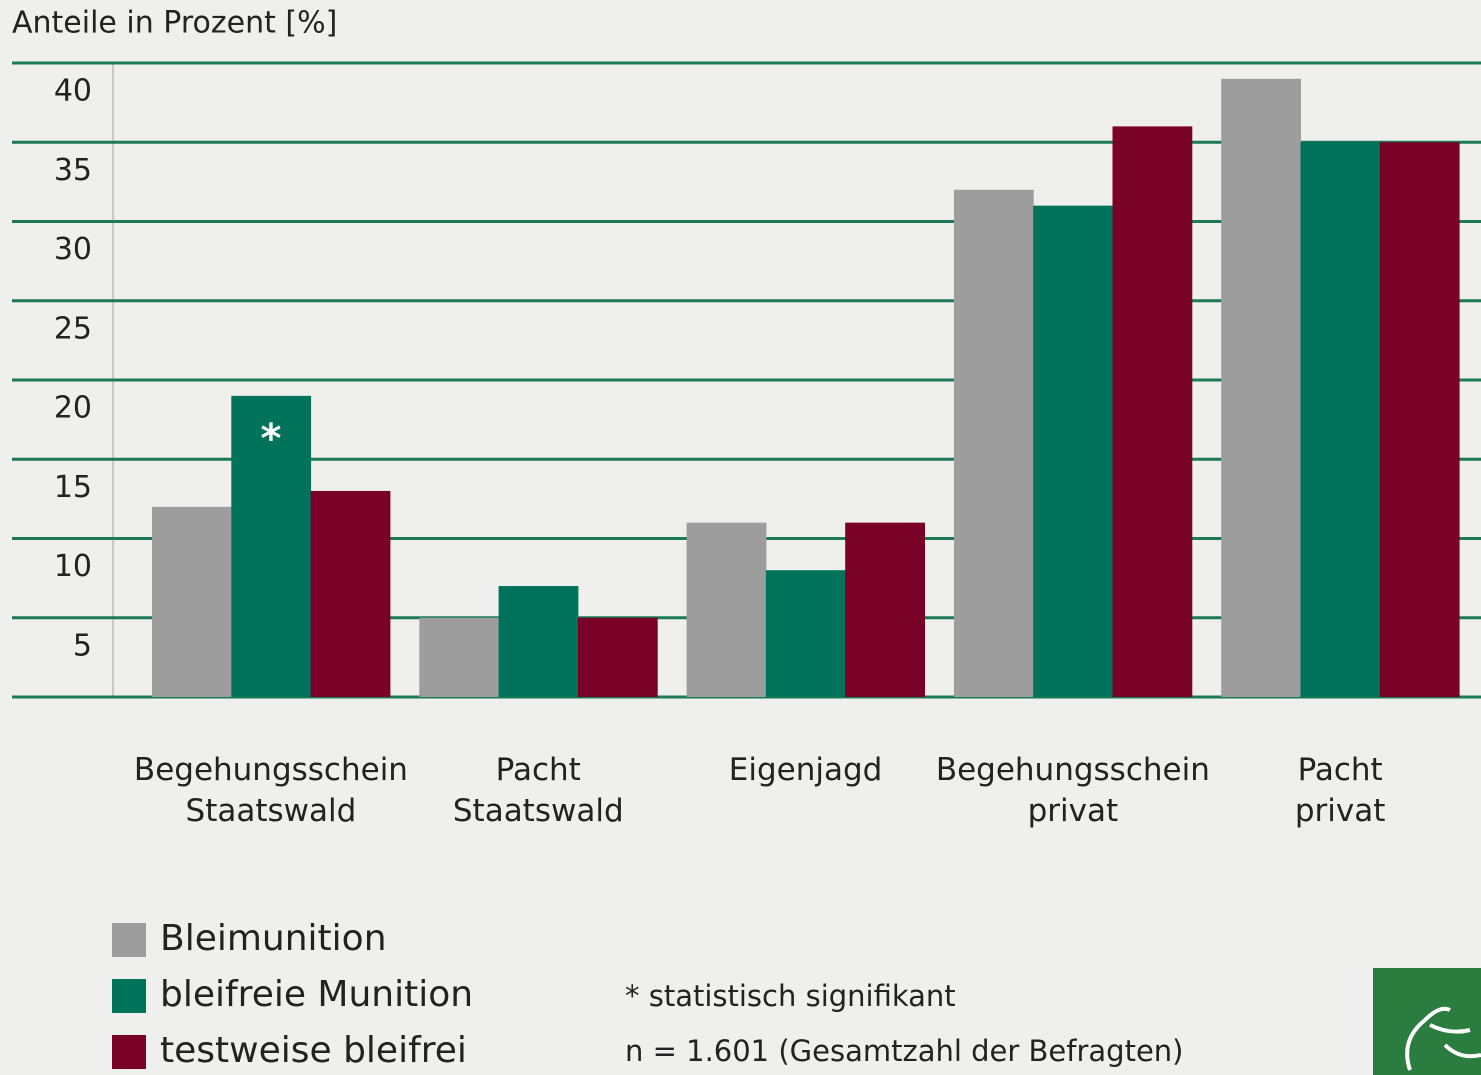 The width and height of the screenshot is (1481, 1075). I want to click on y-tick-label: 15, so click(73, 487).